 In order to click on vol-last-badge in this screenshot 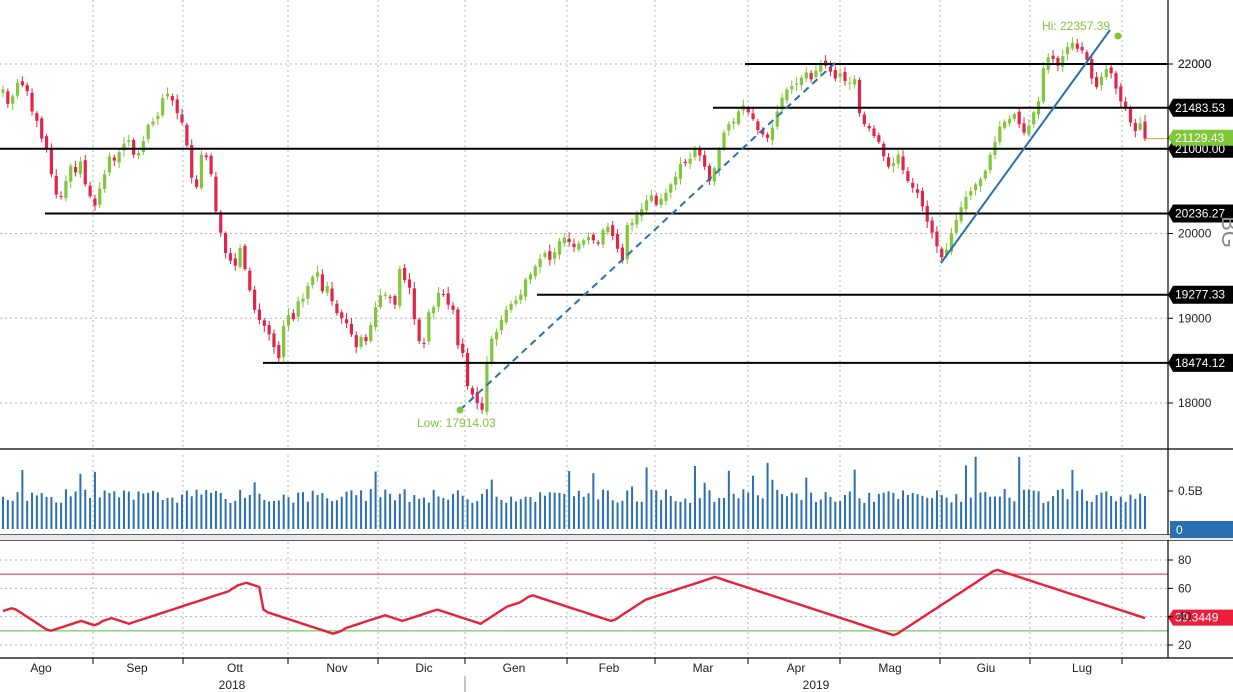, I will do `click(1201, 529)`.